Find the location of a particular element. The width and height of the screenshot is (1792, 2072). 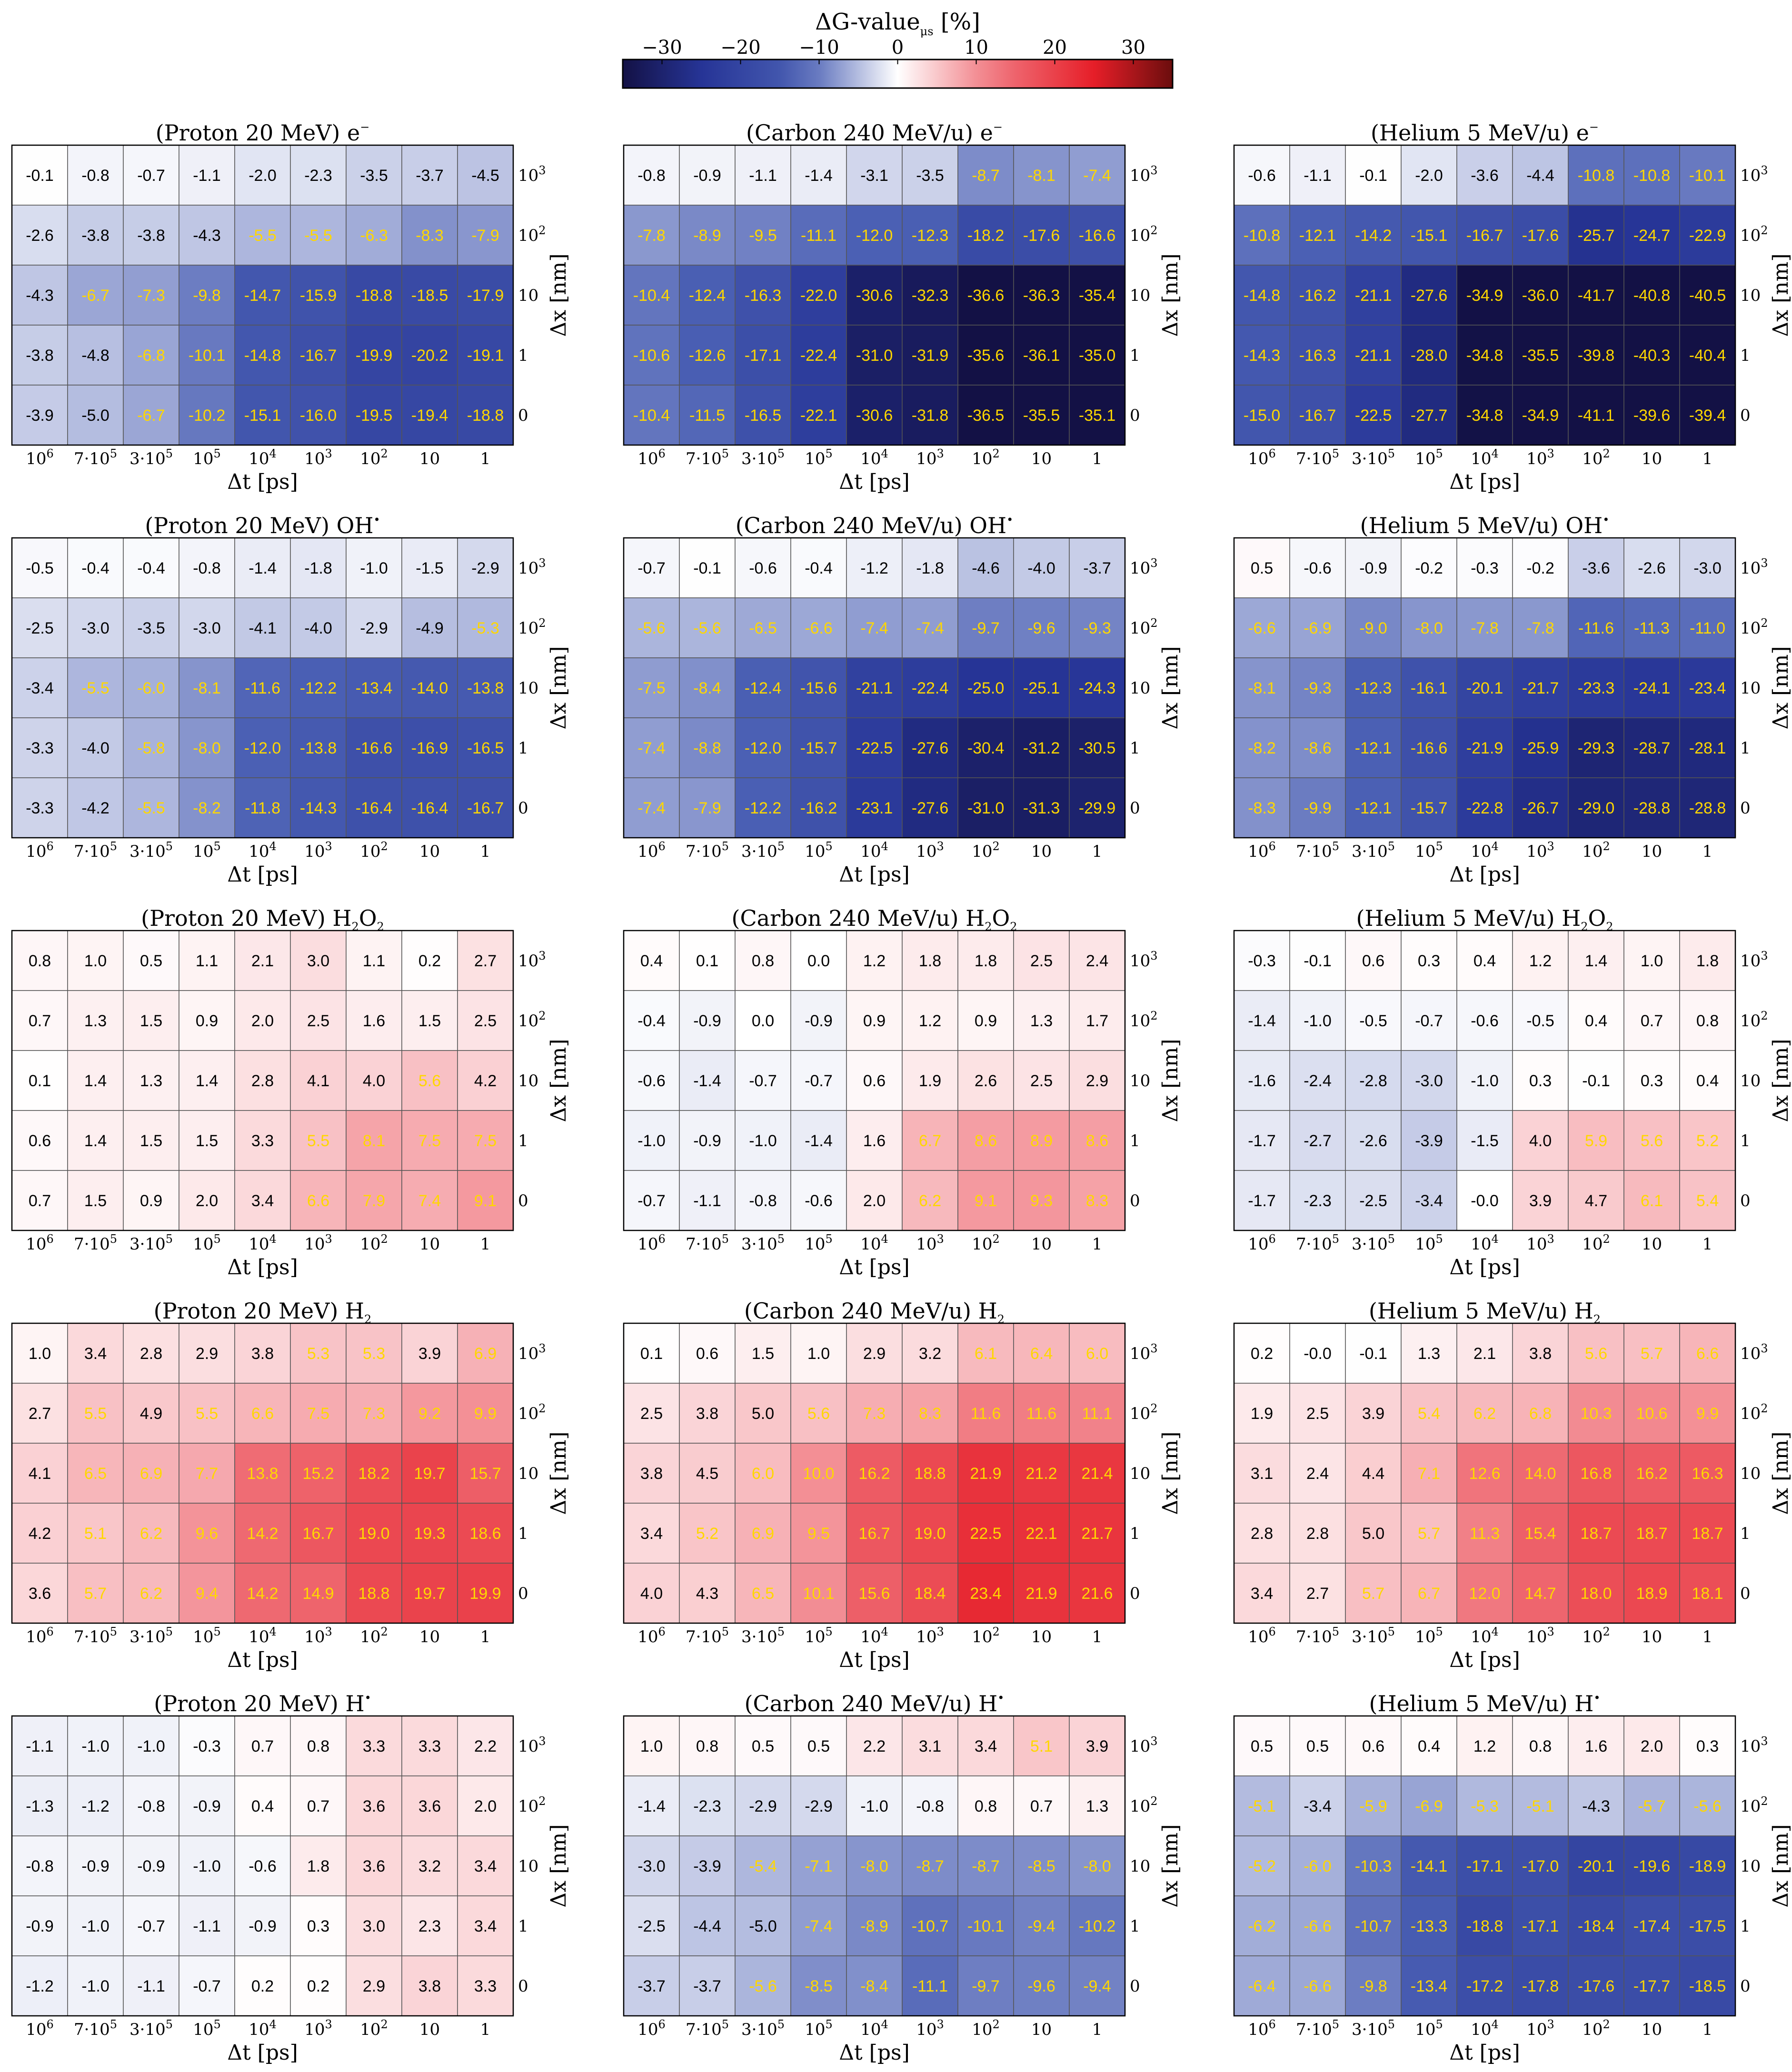

cell-value-label: 0.5 is located at coordinates (1317, 1746).